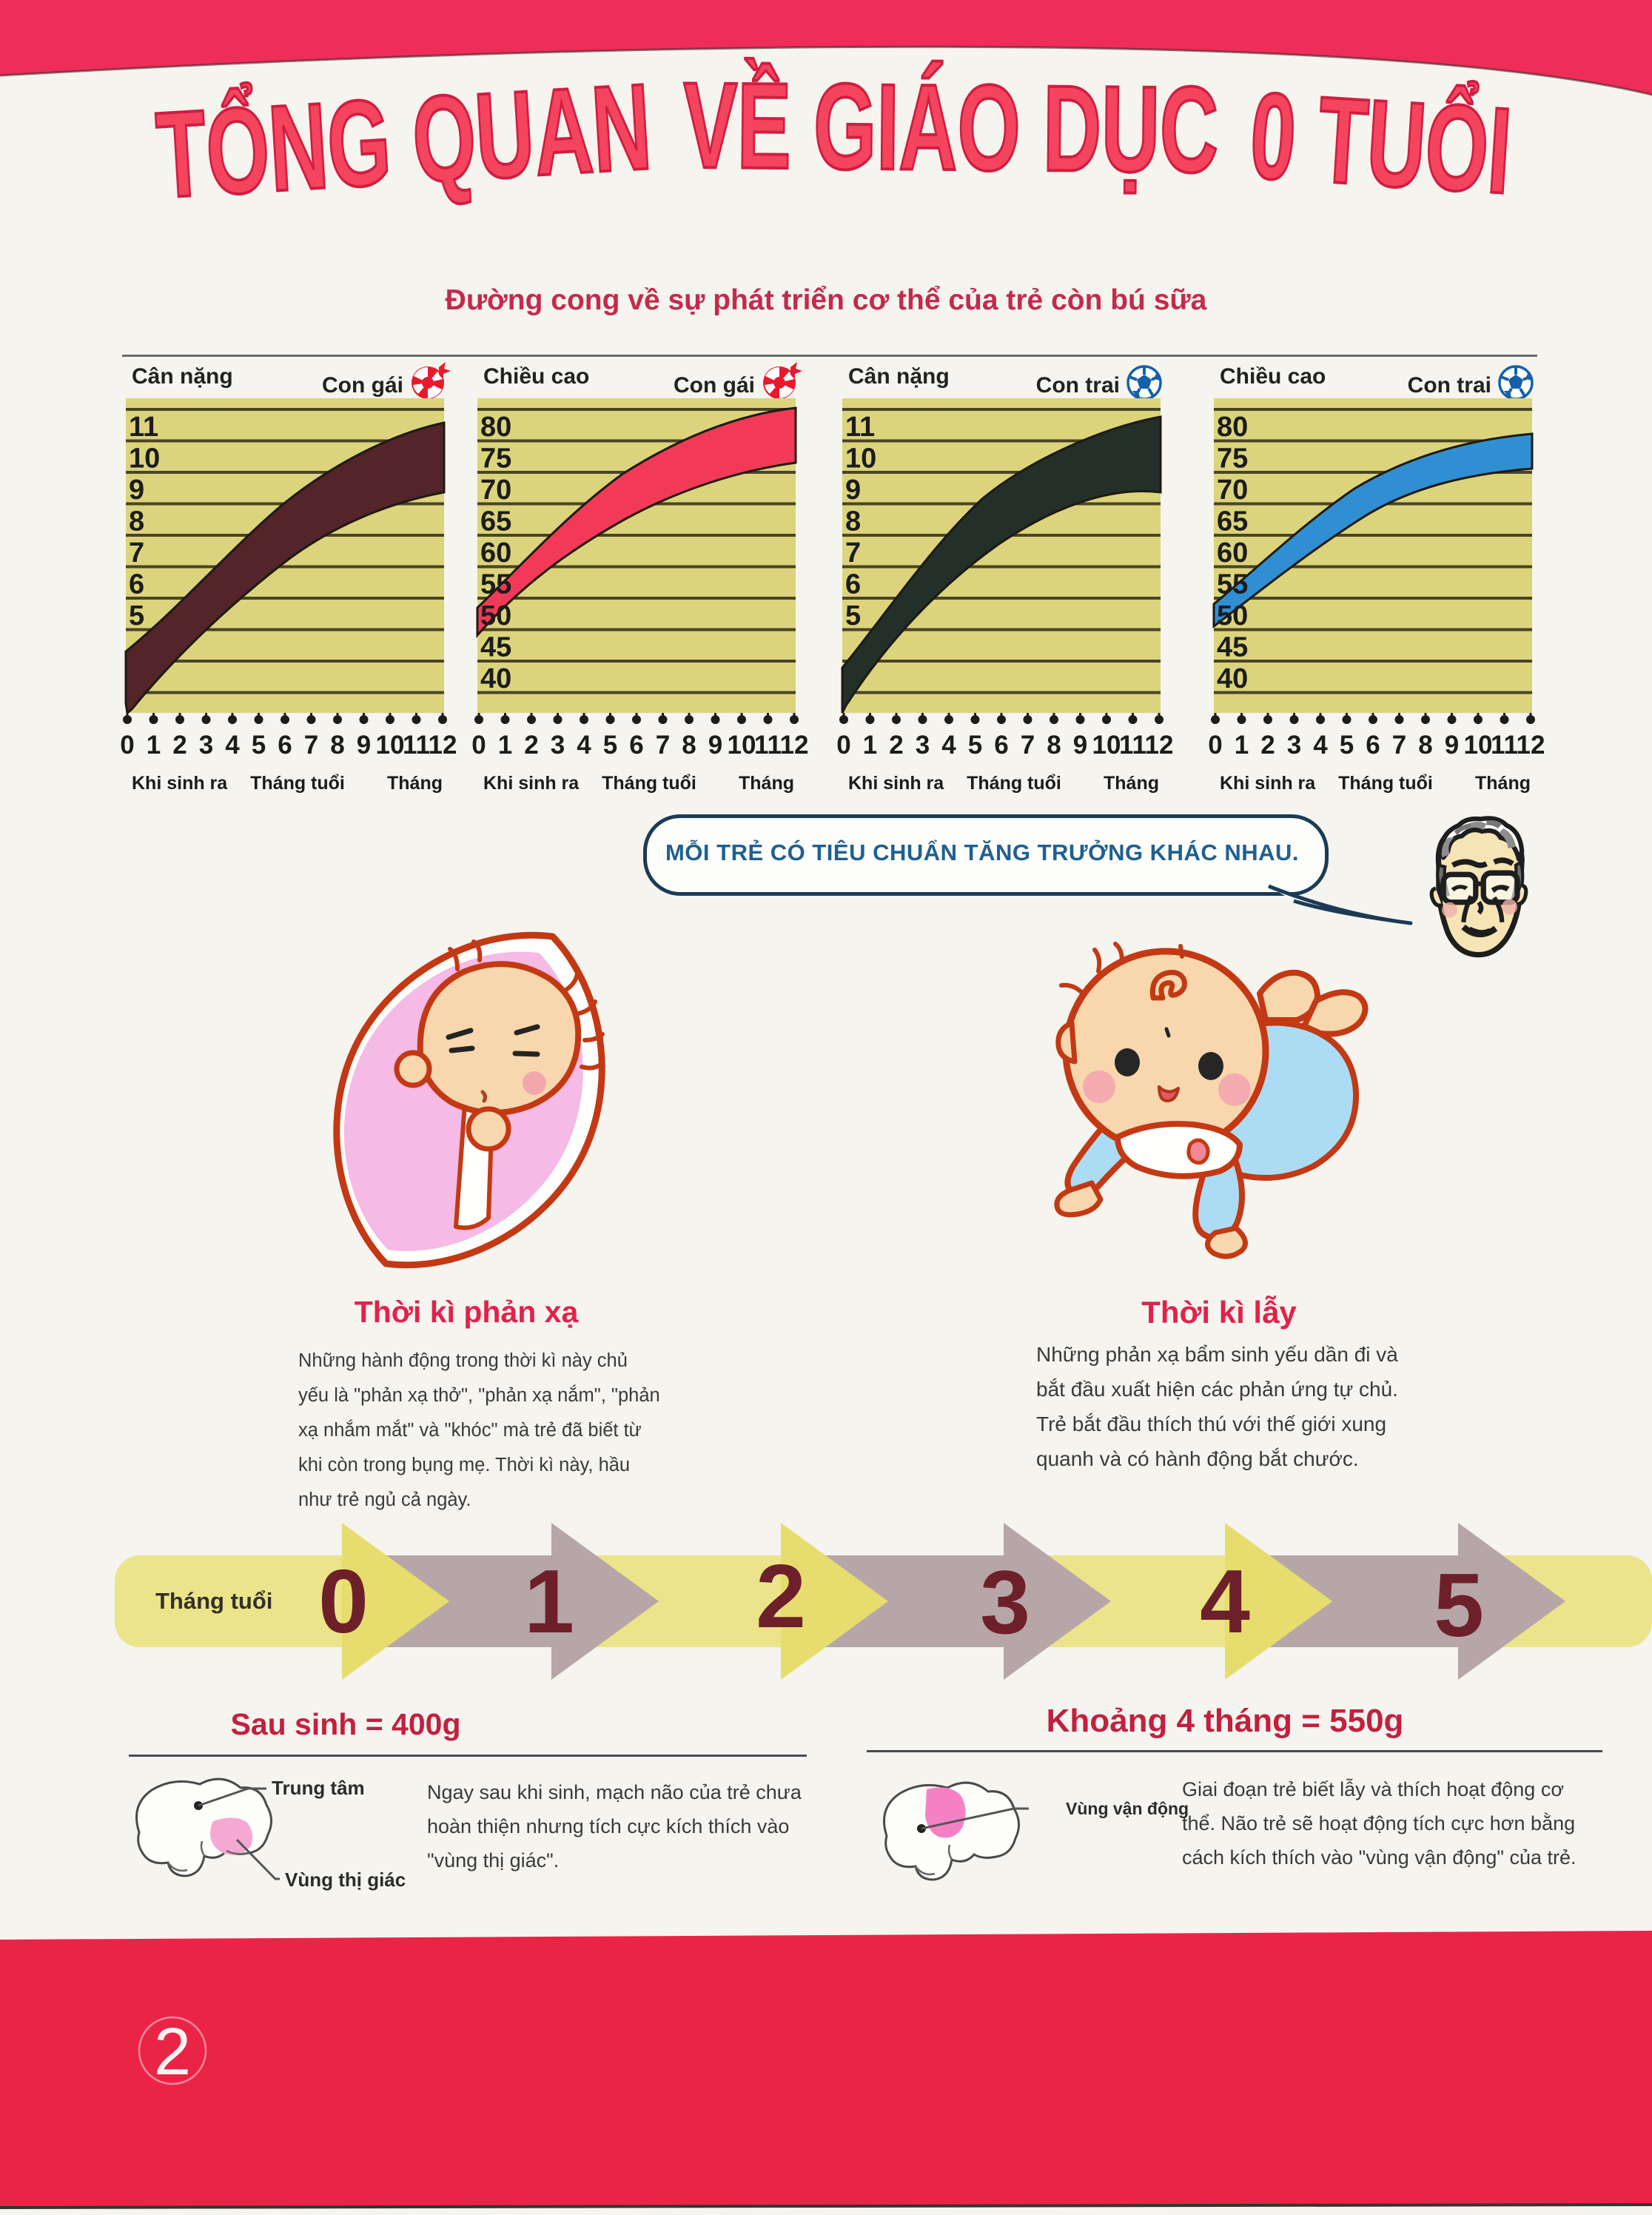  Describe the element at coordinates (1380, 143) in the screenshot. I see `svg-text: 0 TUỔI` at that location.